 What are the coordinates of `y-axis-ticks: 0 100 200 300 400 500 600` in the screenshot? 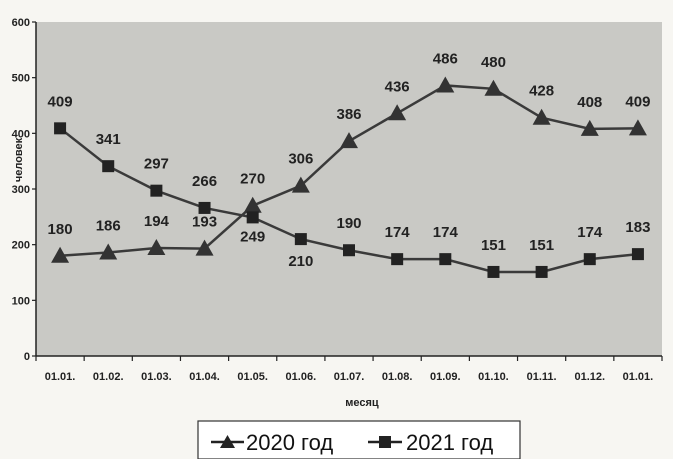 It's located at (24, 190).